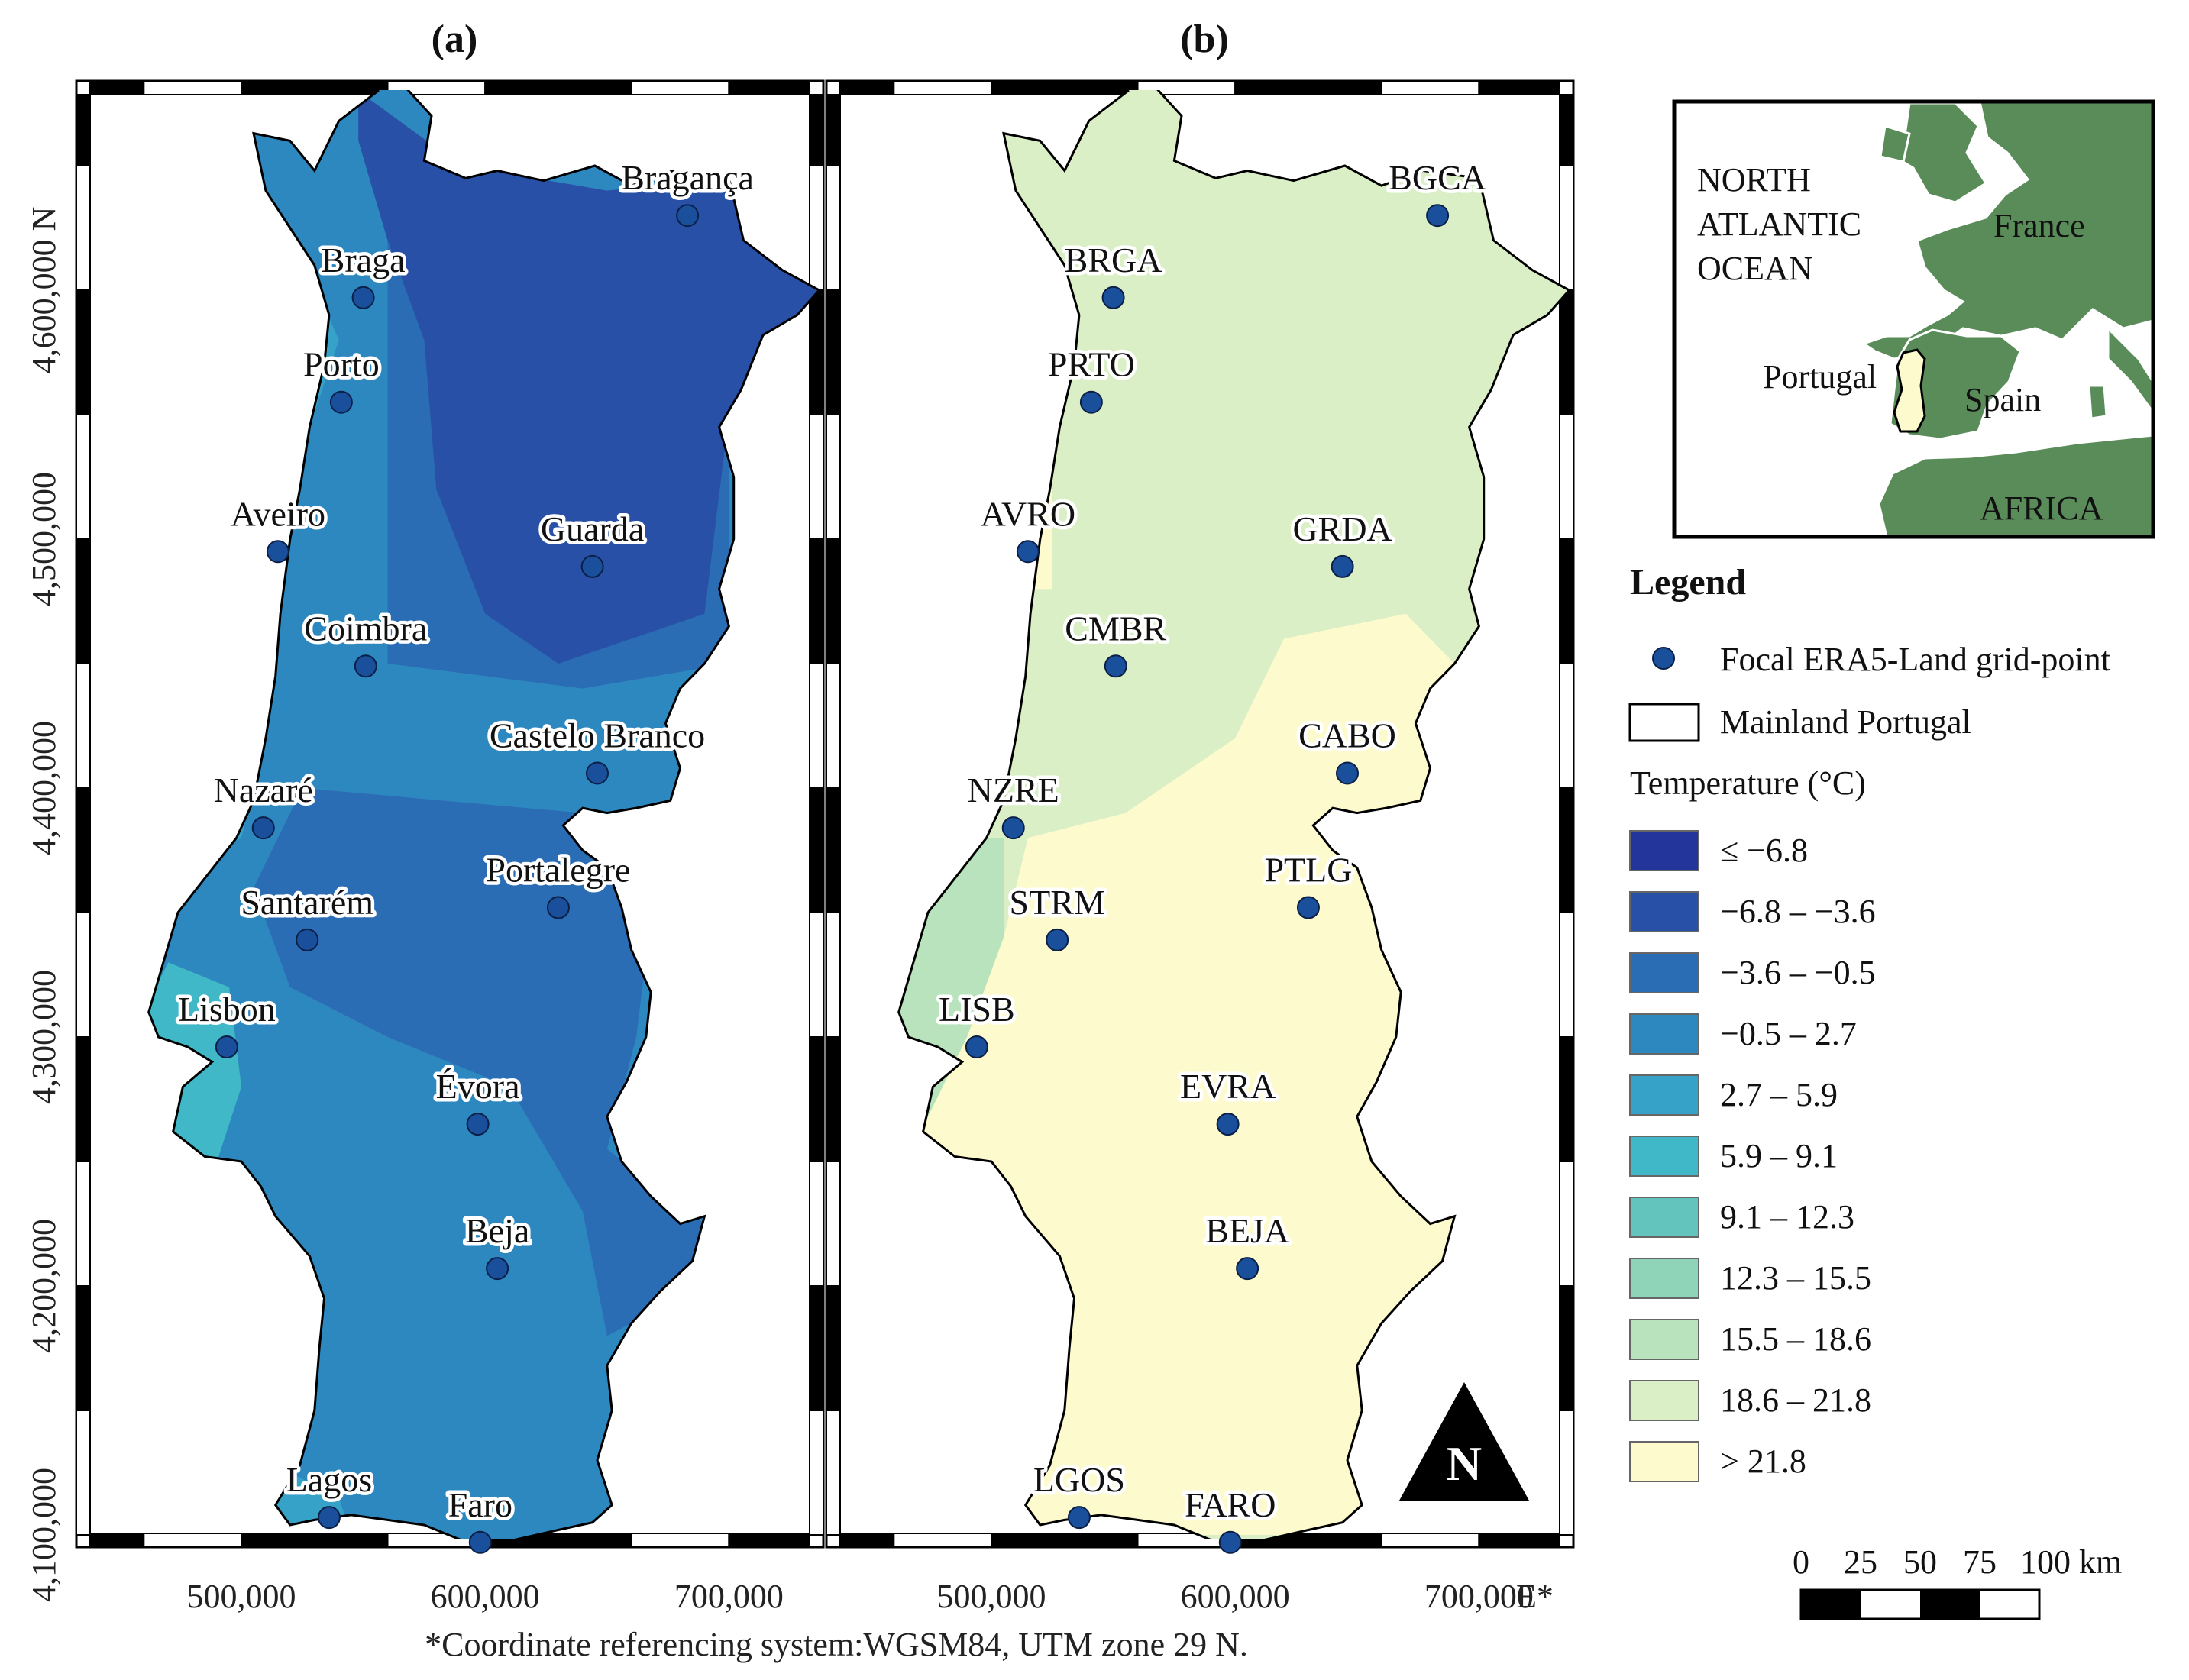 The height and width of the screenshot is (1680, 2189). I want to click on inset-portugal-highlight, so click(1909, 391).